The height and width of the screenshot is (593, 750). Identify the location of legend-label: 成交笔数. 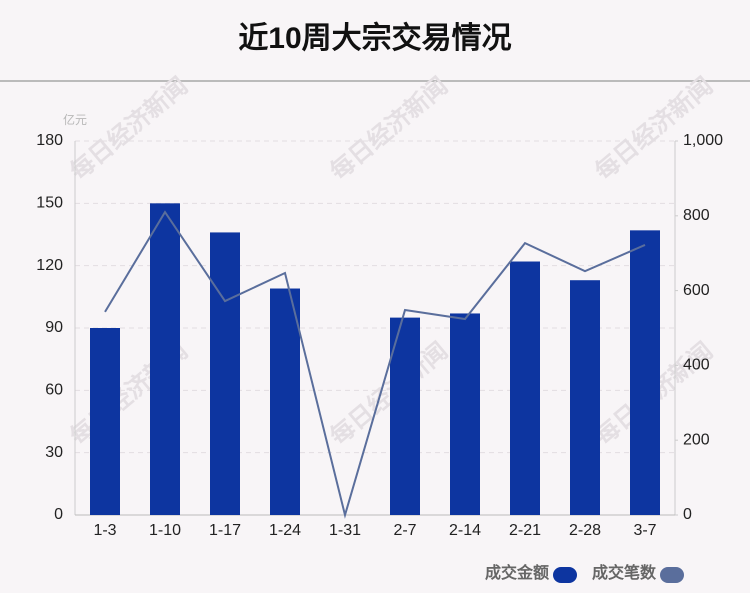
(624, 572).